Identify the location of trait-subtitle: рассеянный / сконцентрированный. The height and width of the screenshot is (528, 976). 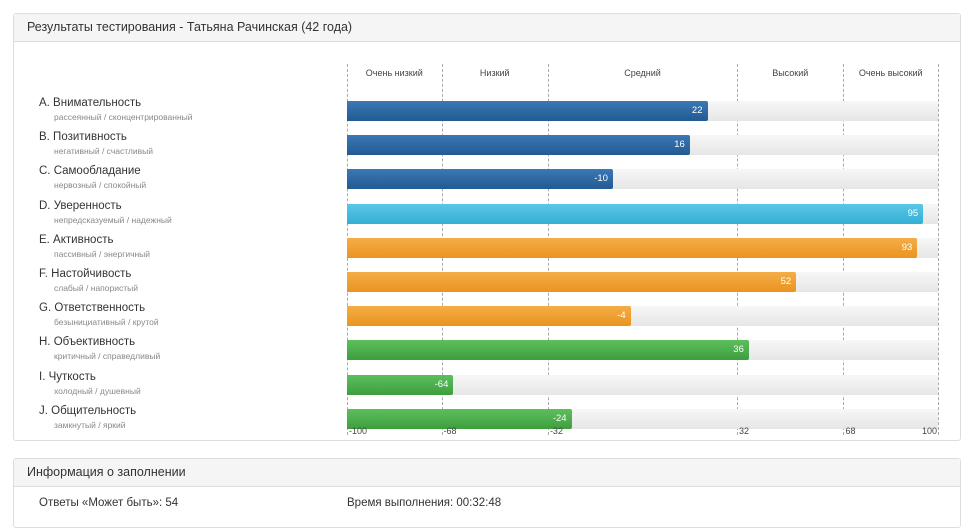
(123, 117).